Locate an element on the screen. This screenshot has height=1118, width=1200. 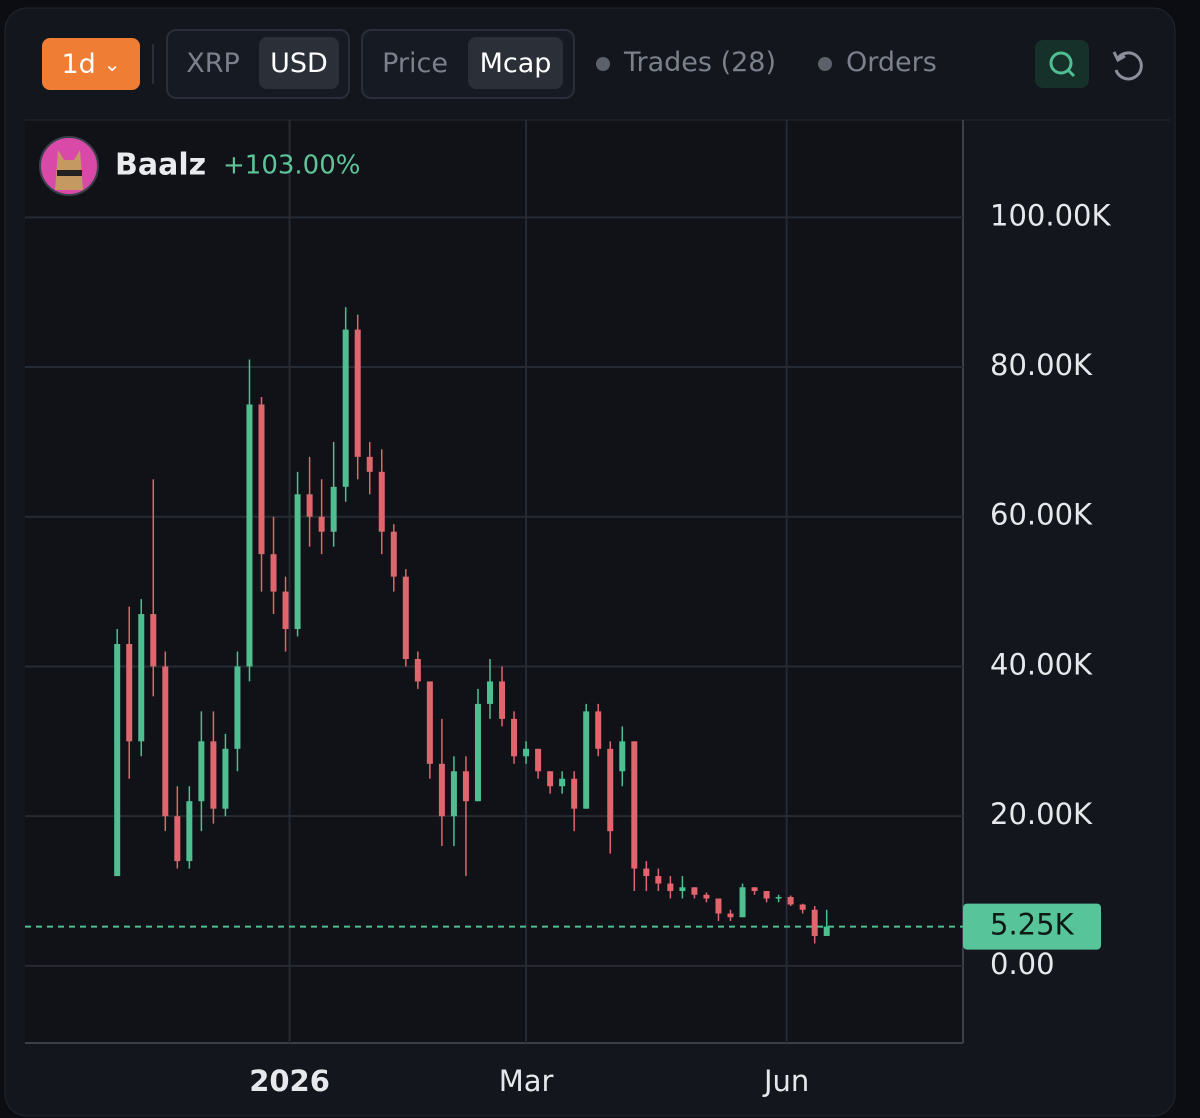
interval-button: 1d ⌄ is located at coordinates (91, 64).